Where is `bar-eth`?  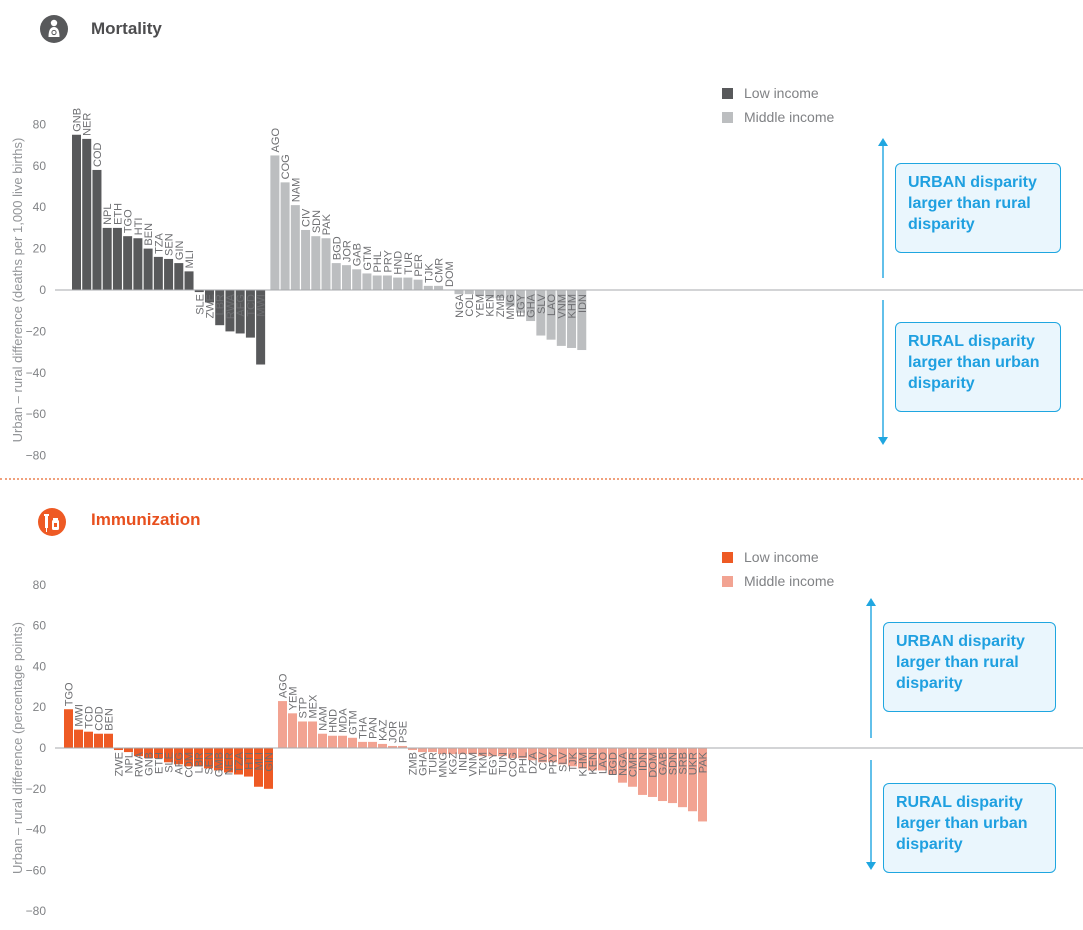
bar-eth is located at coordinates (158, 753).